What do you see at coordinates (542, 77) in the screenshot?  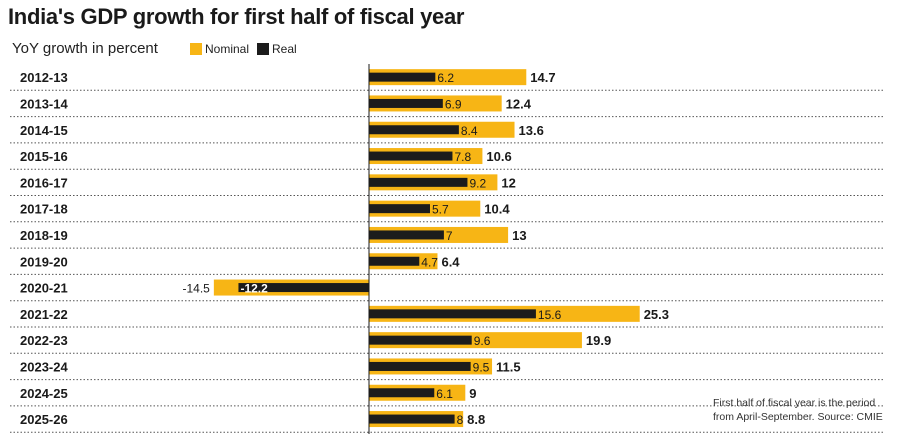 I see `data-label-nominal: 14.7` at bounding box center [542, 77].